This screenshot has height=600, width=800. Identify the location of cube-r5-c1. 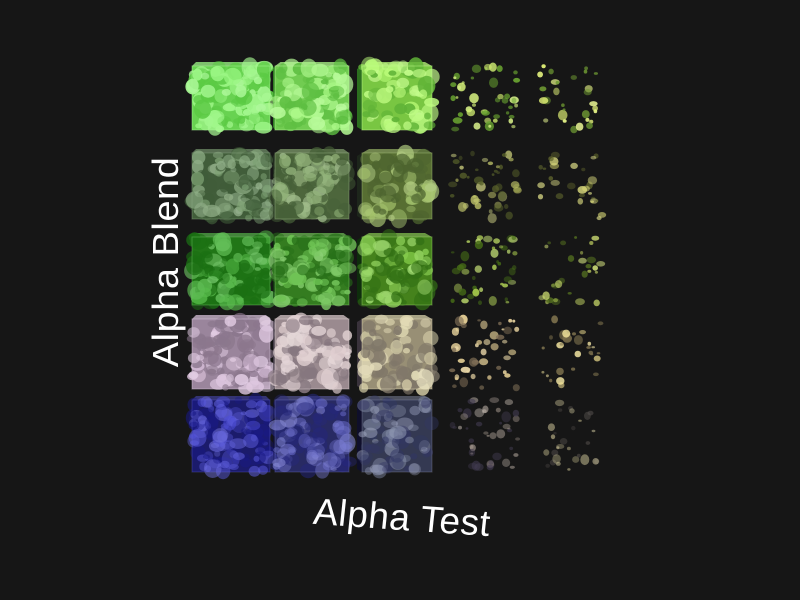
(231, 436).